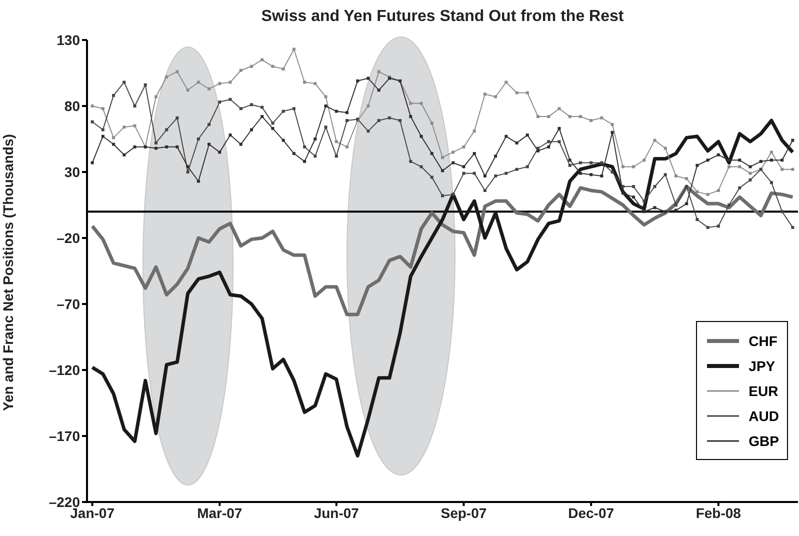 The width and height of the screenshot is (799, 536). What do you see at coordinates (763, 390) in the screenshot?
I see `legend-label: EUR` at bounding box center [763, 390].